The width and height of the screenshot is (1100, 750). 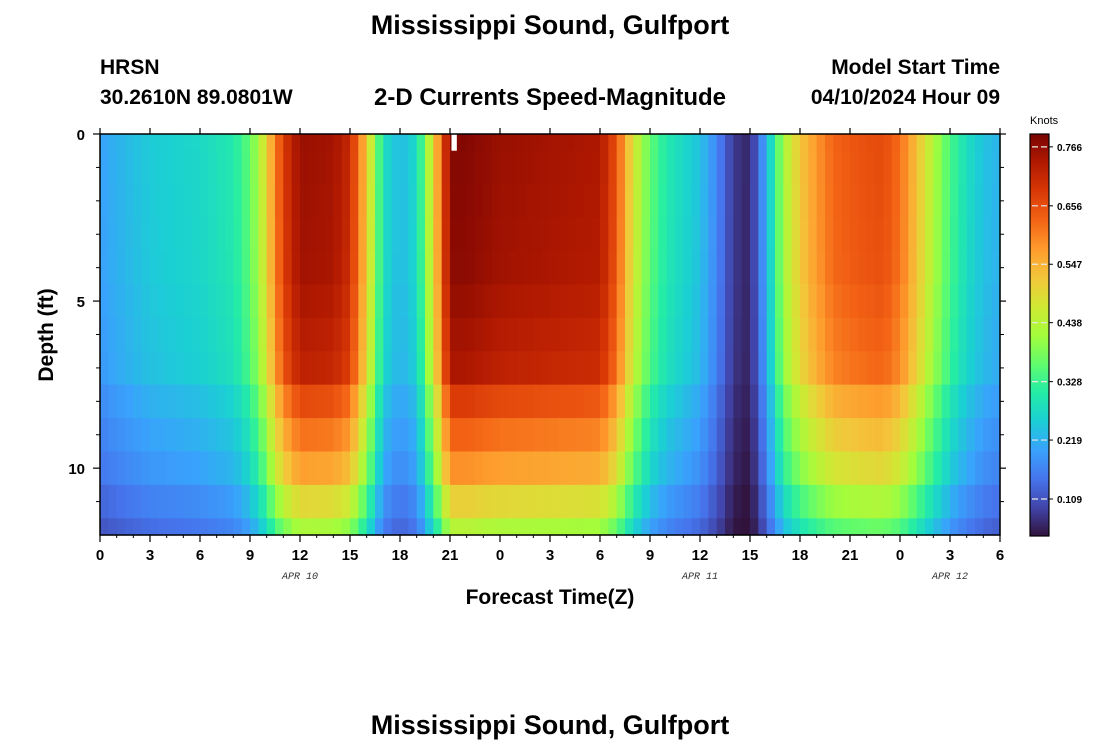 I want to click on model-start-label: Model Start Time, so click(x=915, y=67).